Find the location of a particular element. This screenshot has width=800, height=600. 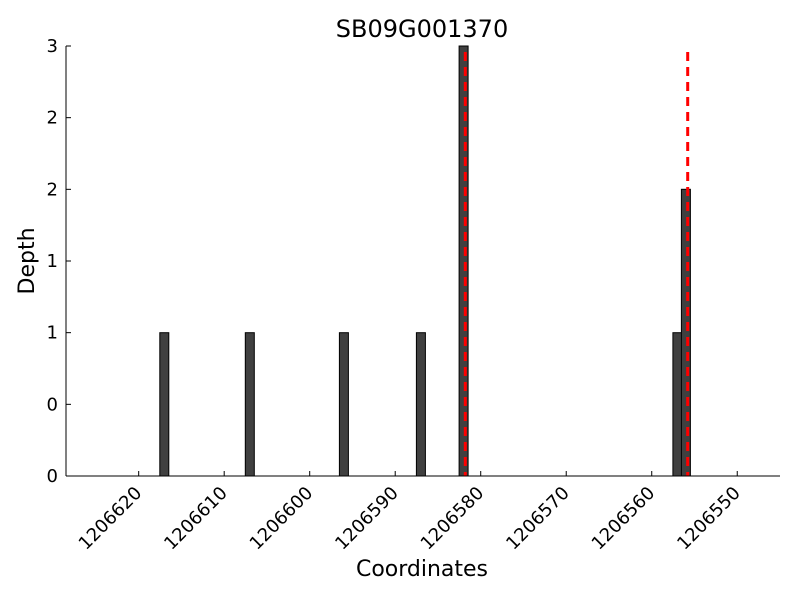

x-tick-label-5: 1206570 is located at coordinates (538, 519).